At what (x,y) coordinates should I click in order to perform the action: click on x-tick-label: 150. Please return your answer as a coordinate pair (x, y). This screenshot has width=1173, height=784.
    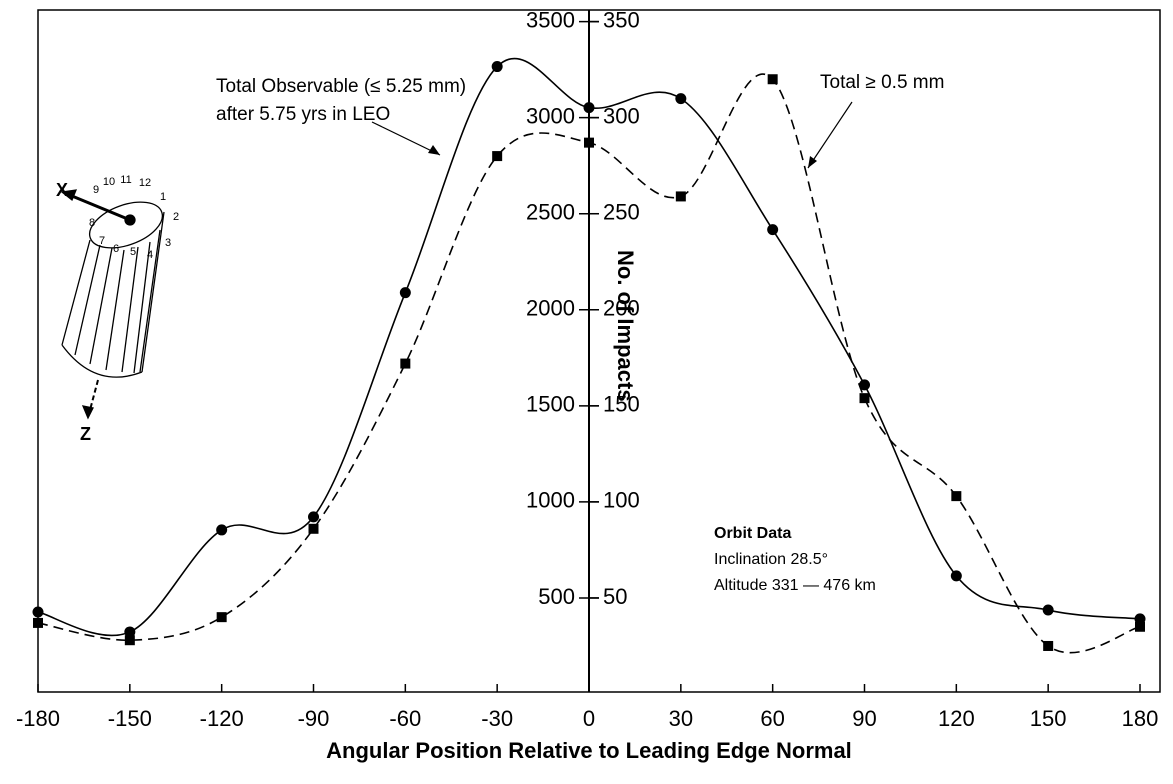
    Looking at the image, I should click on (1048, 718).